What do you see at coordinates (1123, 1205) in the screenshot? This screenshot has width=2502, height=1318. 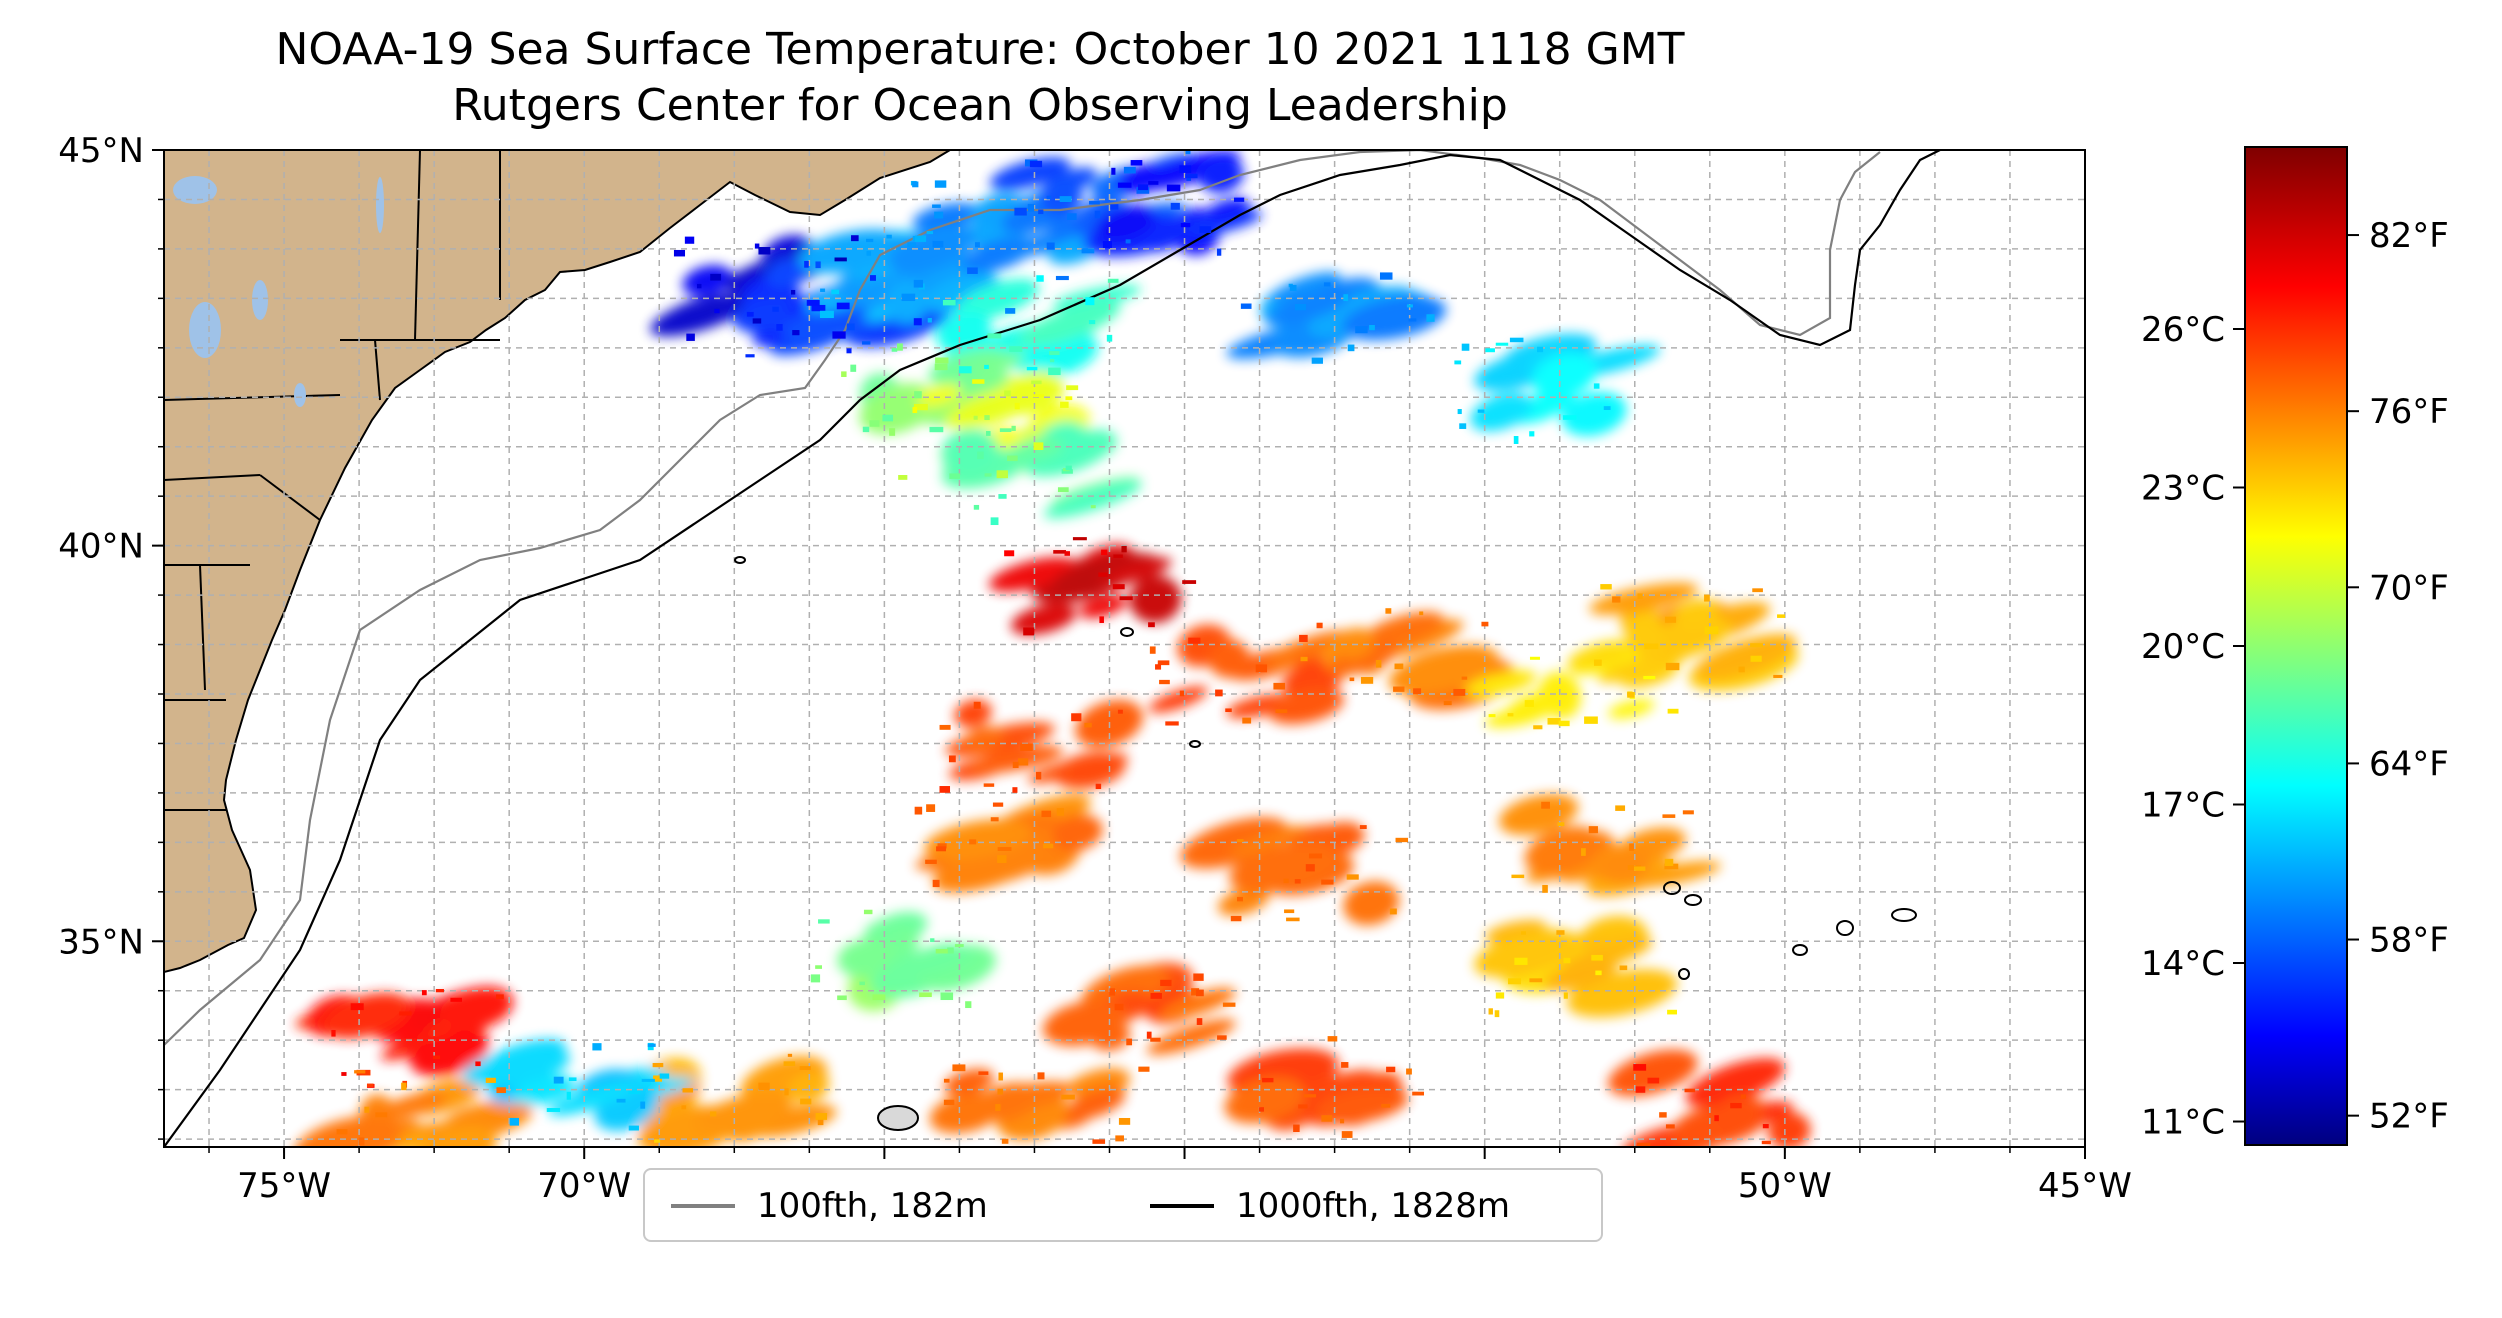 I see `legend: 100fth, 182m 1000fth, 1828m` at bounding box center [1123, 1205].